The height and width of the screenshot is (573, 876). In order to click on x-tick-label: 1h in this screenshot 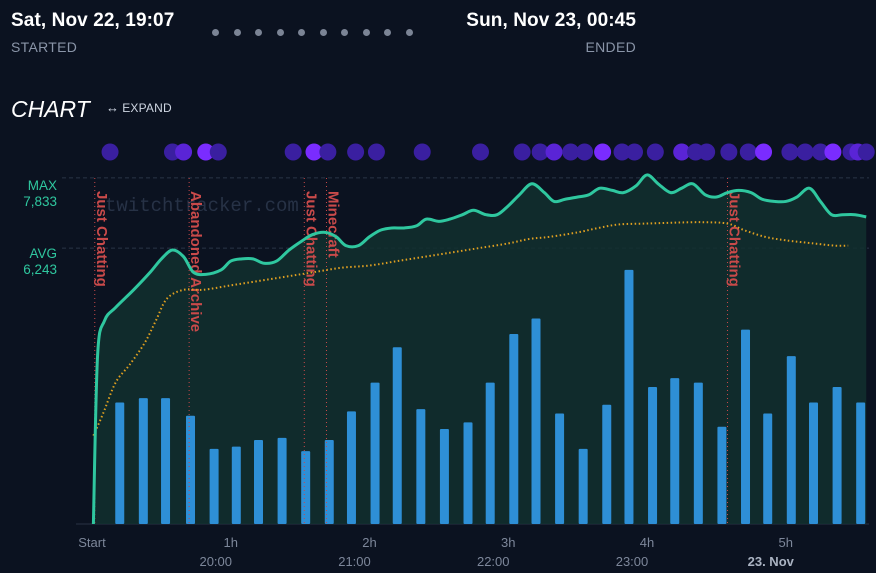, I will do `click(231, 542)`.